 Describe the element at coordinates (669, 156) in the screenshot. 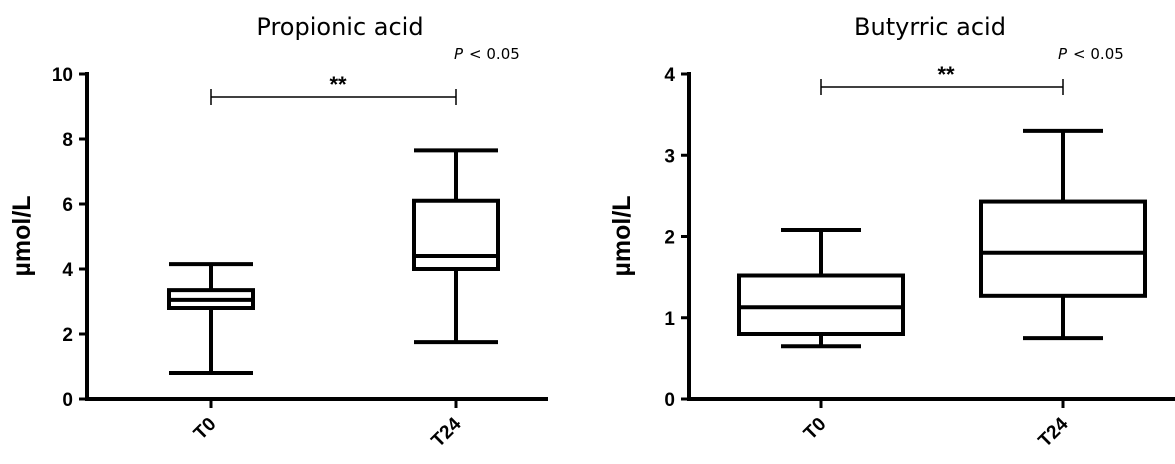

I see `y-tick-label: 3` at that location.